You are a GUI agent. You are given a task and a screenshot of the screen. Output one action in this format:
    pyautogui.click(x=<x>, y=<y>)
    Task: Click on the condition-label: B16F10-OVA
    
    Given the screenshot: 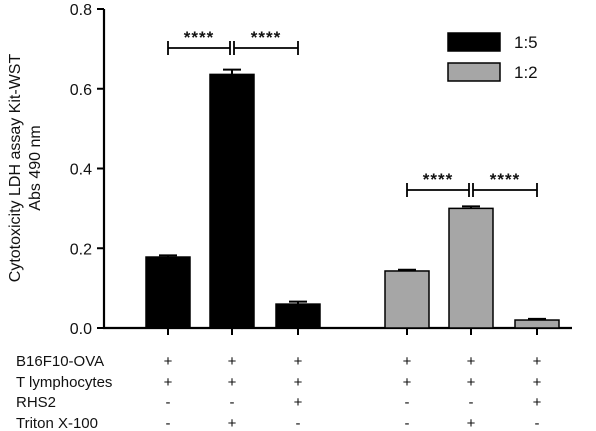 What is the action you would take?
    pyautogui.click(x=60, y=361)
    